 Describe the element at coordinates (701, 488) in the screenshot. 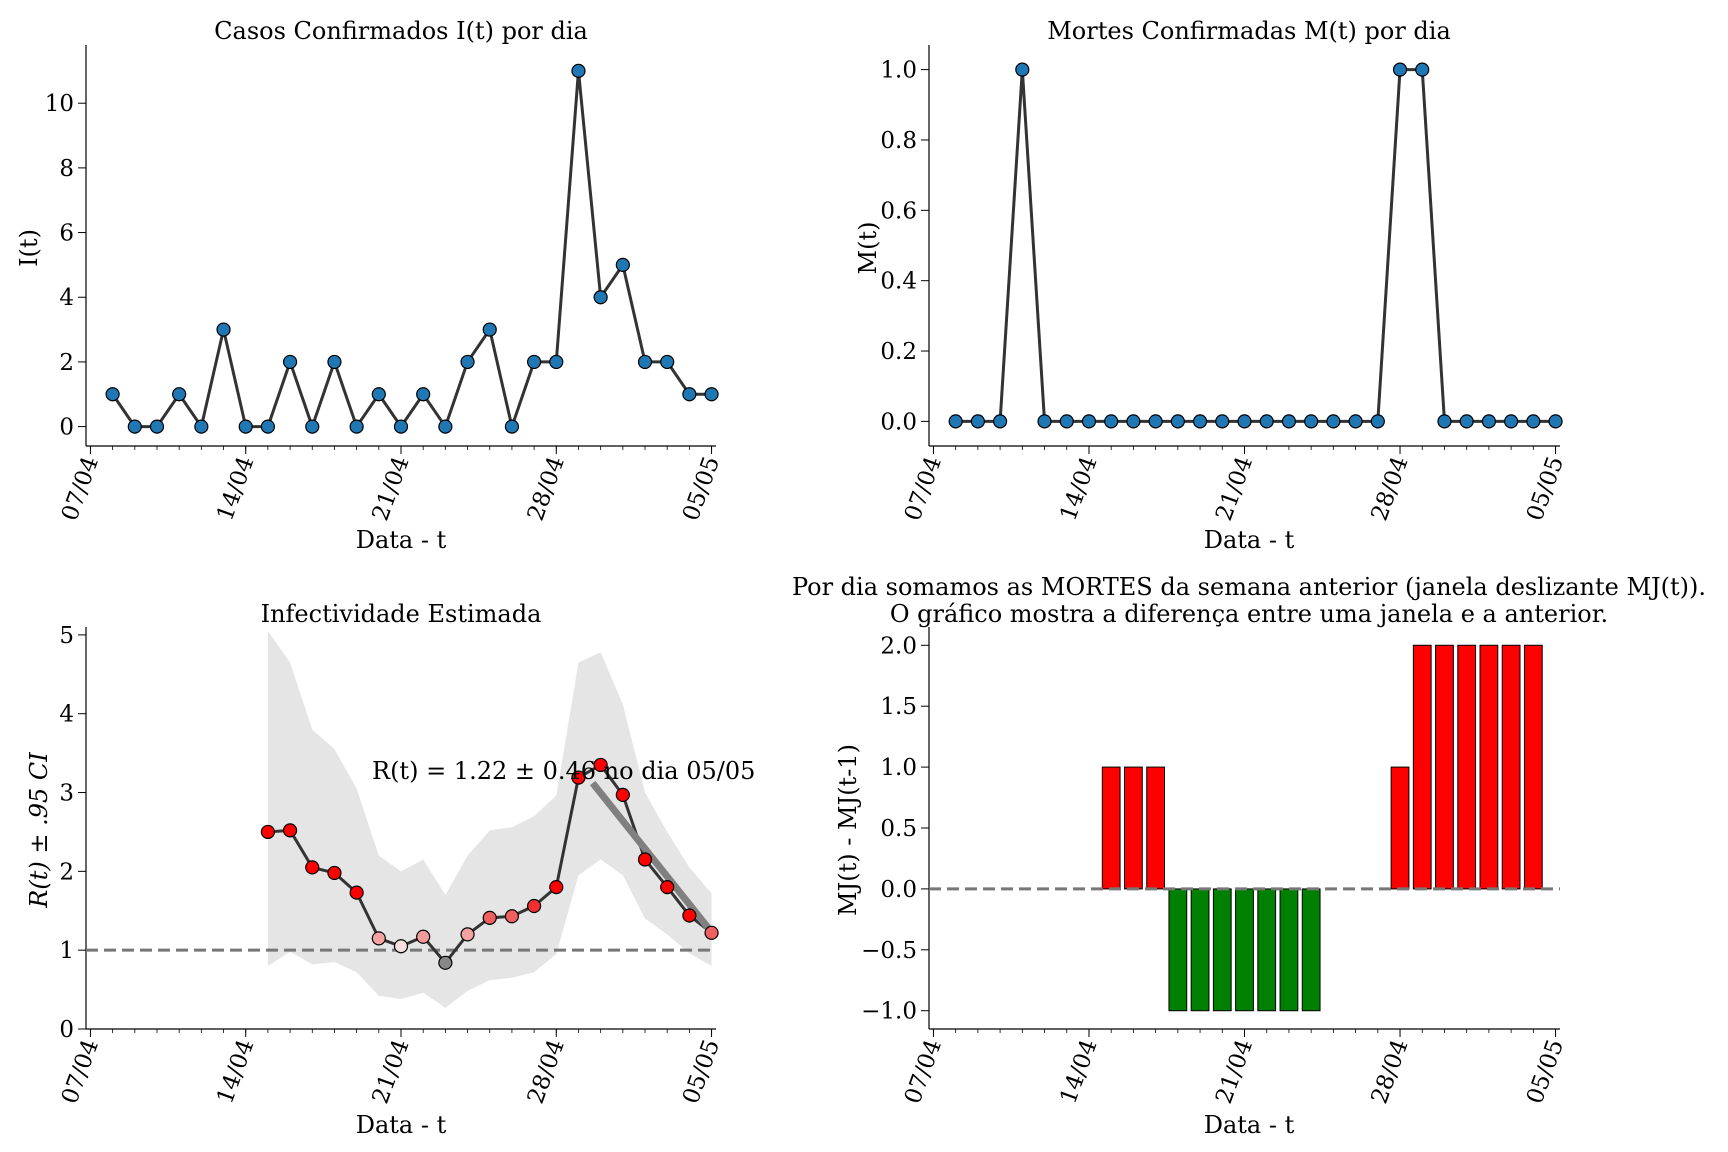

I see `cases-x-tick-label: 05/05` at that location.